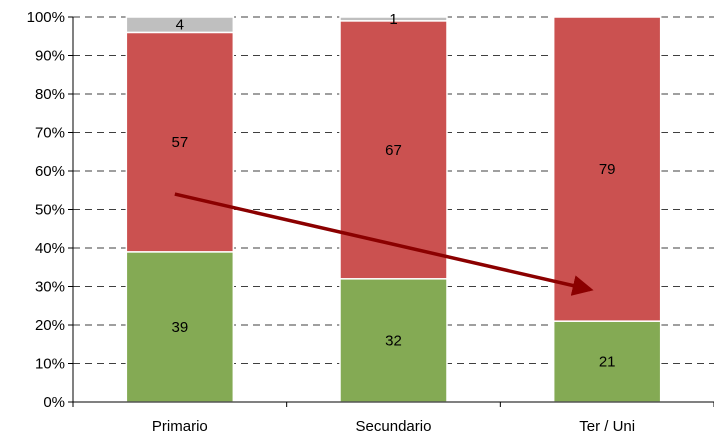 This screenshot has height=439, width=714. Describe the element at coordinates (393, 150) in the screenshot. I see `data-label: 67` at that location.